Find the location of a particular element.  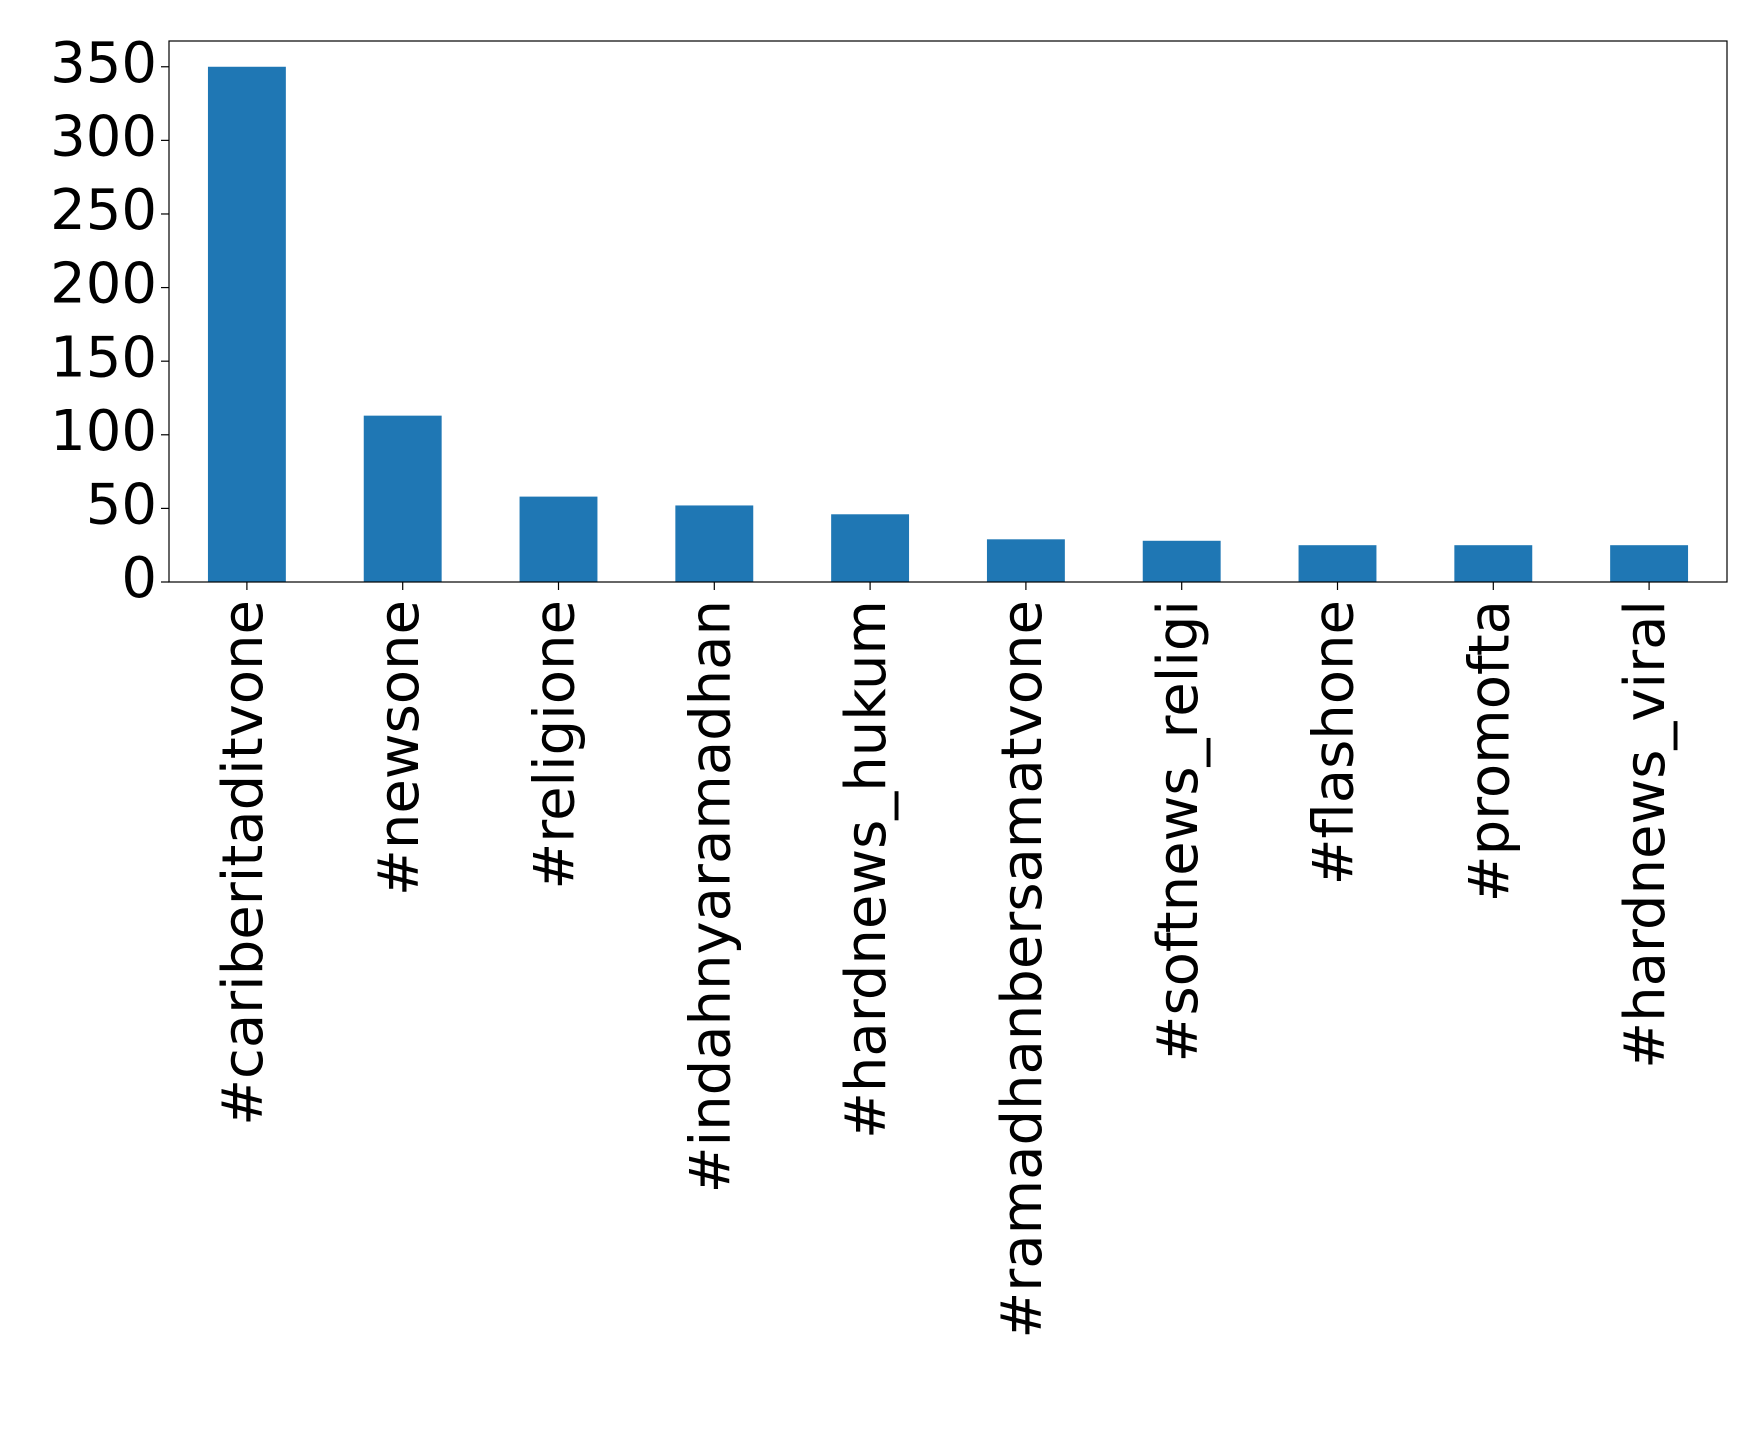

x-tick-label: #ramadhanbersamatvone is located at coordinates (1022, 969).